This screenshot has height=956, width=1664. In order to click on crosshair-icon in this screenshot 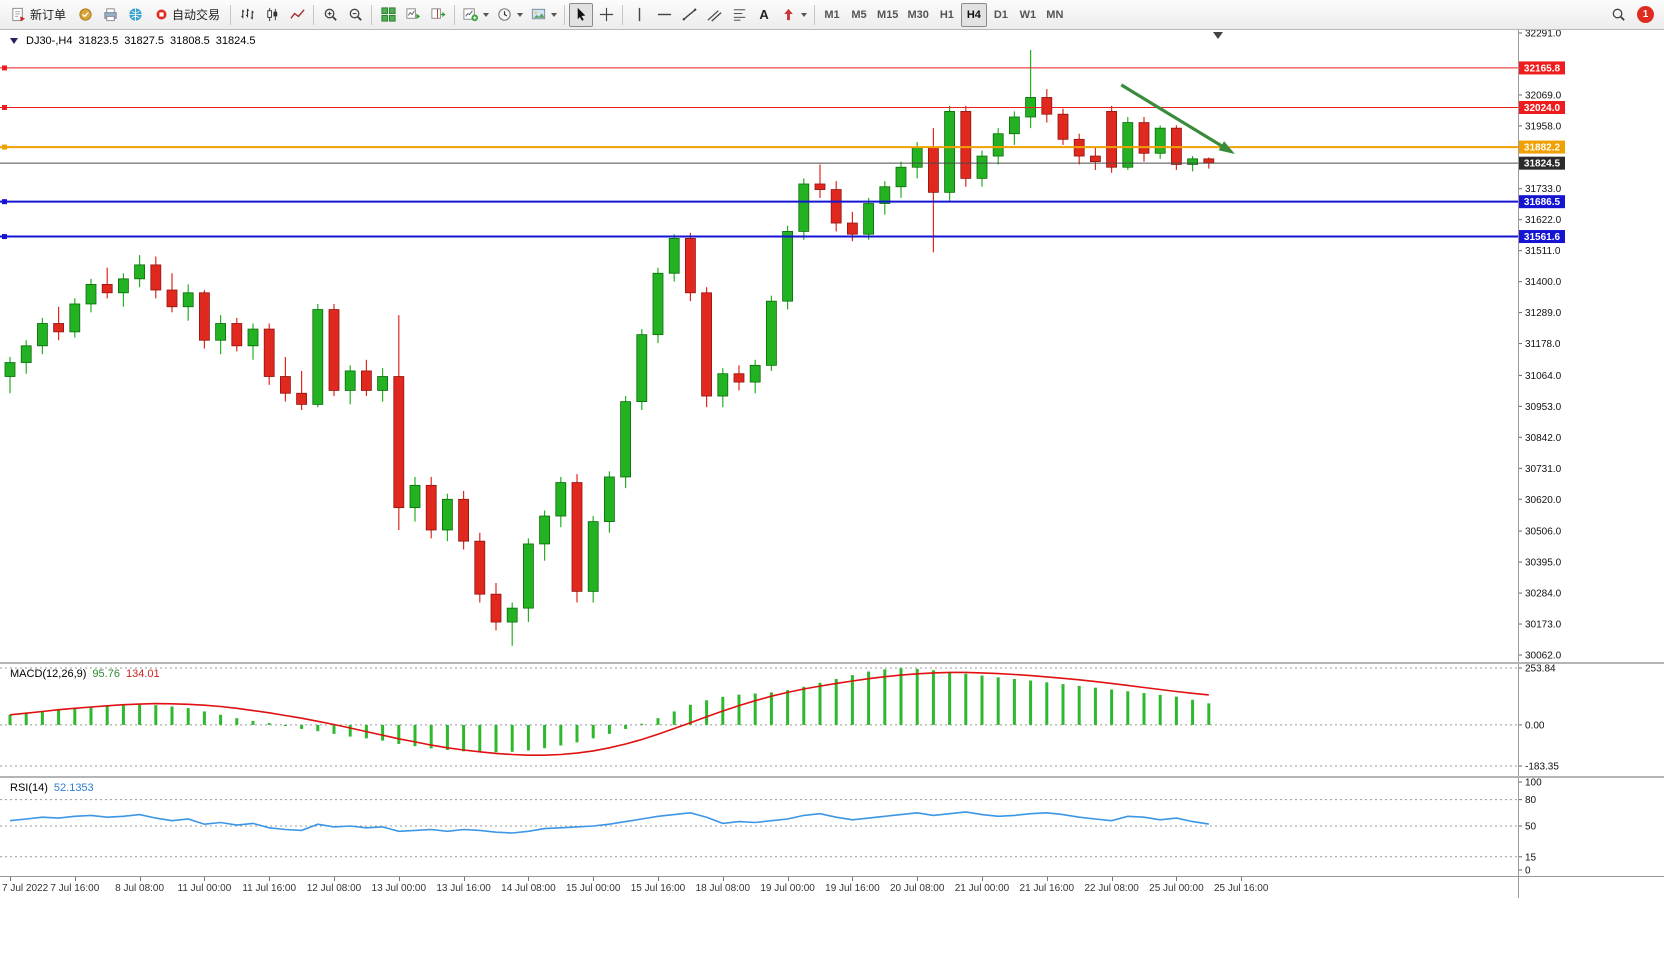, I will do `click(606, 14)`.